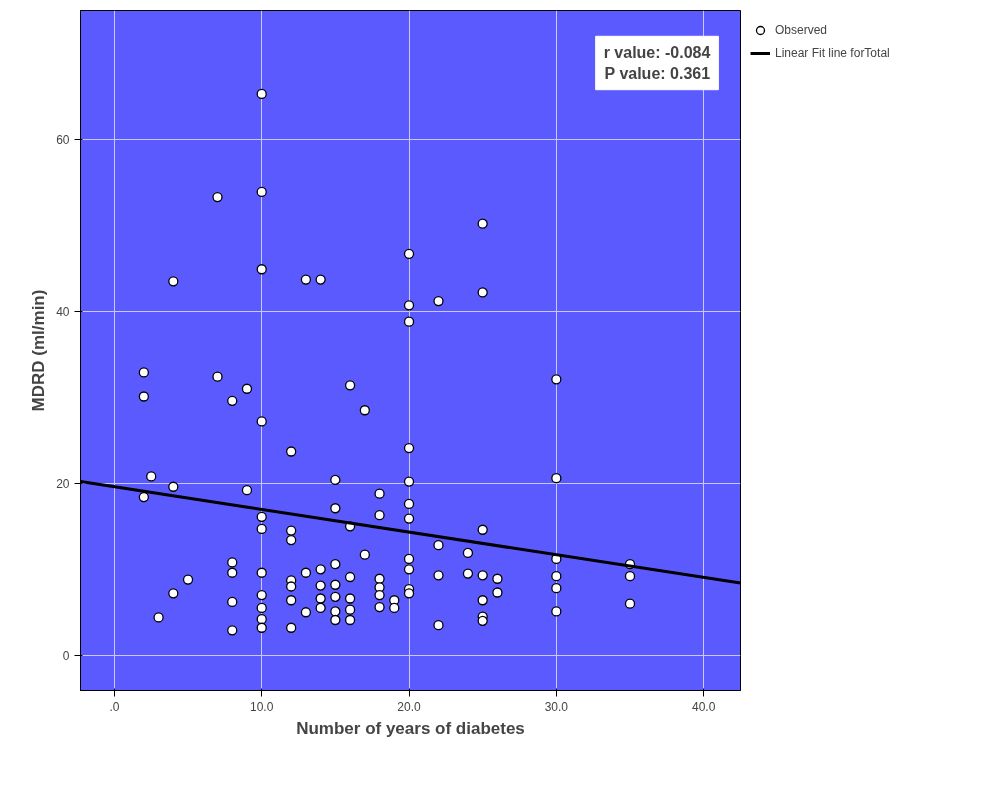 This screenshot has width=1005, height=791. I want to click on y-axis-title: MDRD (ml/min), so click(39, 350).